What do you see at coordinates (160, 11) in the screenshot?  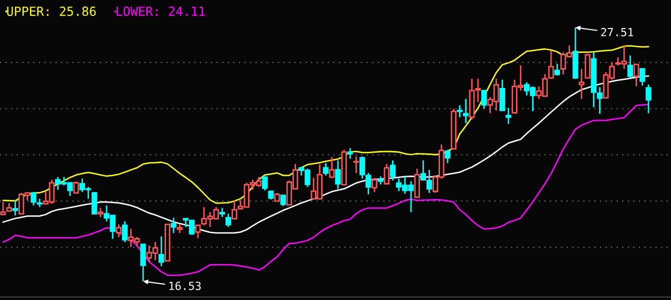 I see `legend-label: LOWER: 24.11` at bounding box center [160, 11].